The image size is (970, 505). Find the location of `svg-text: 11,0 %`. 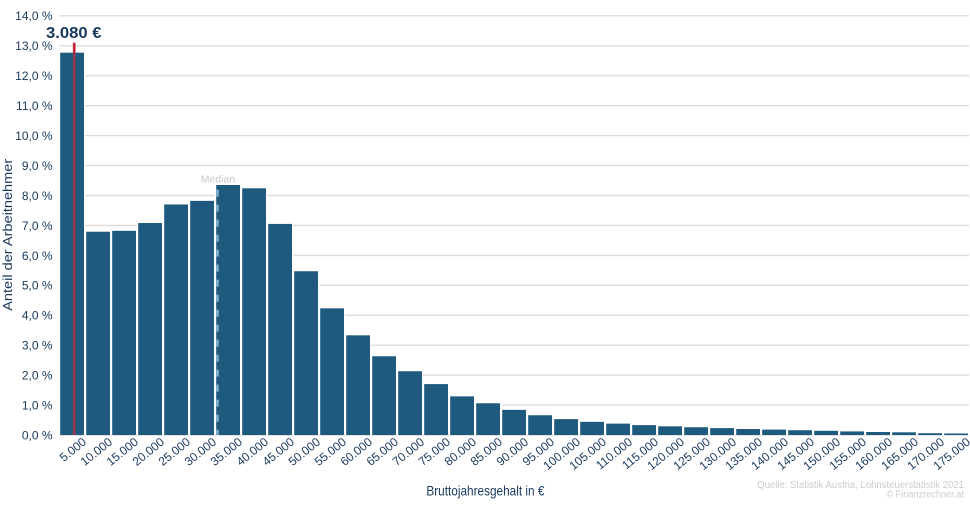

svg-text: 11,0 % is located at coordinates (34, 106).